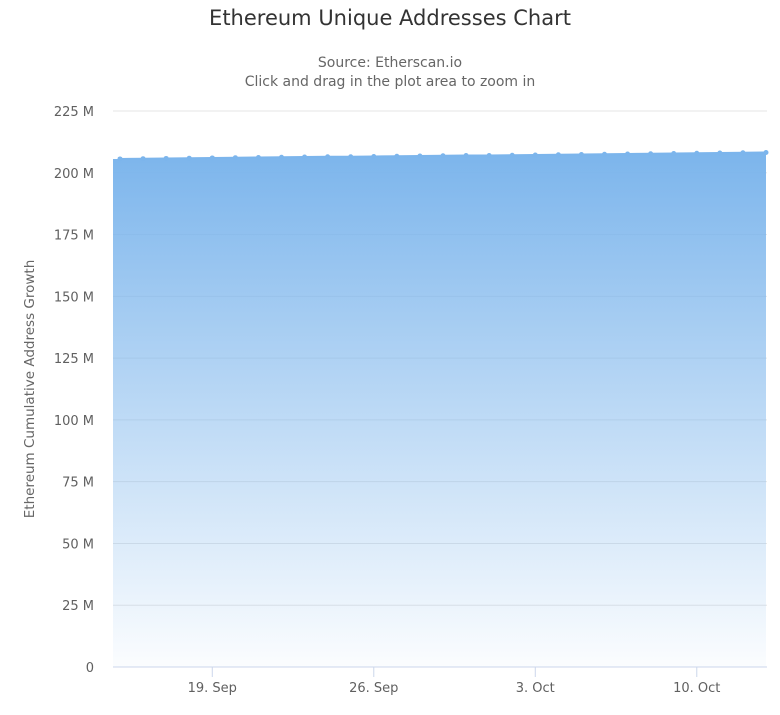  Describe the element at coordinates (390, 63) in the screenshot. I see `chart-source: Source: Etherscan.io` at that location.